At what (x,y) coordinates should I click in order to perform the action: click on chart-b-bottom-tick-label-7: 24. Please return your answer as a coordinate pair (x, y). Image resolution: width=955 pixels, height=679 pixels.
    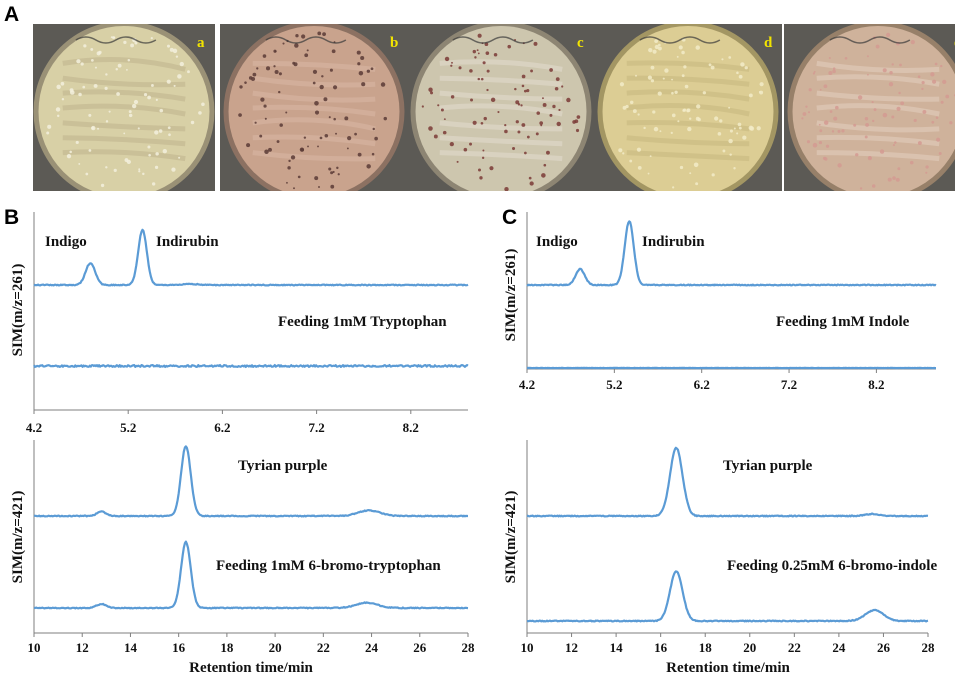
    Looking at the image, I should click on (372, 647).